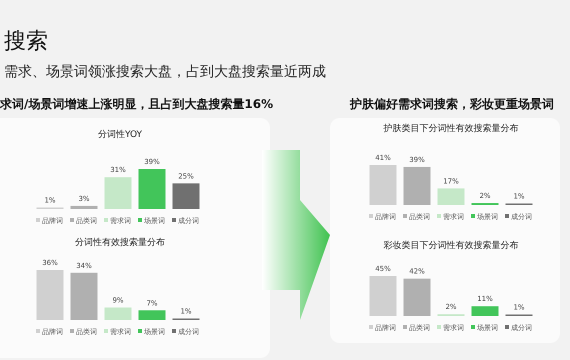  What do you see at coordinates (120, 242) in the screenshot?
I see `chart-title: 分词性有效搜索量分布` at bounding box center [120, 242].